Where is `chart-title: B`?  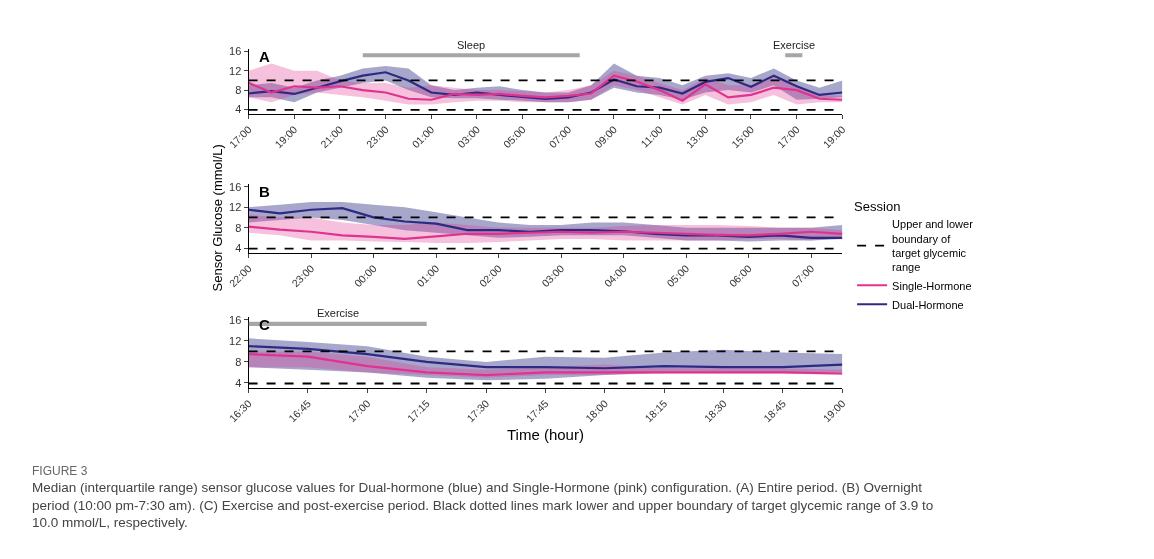
chart-title: B is located at coordinates (264, 191).